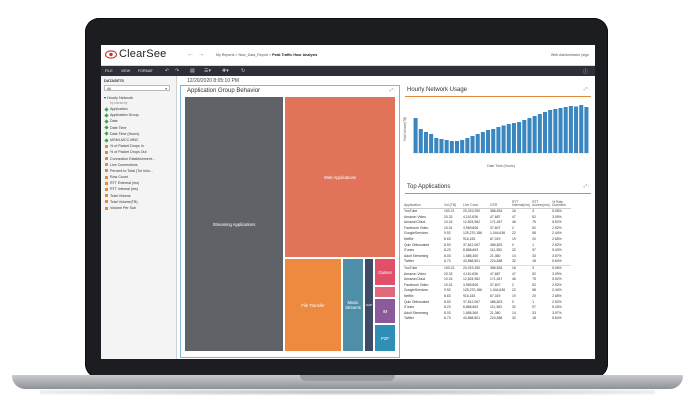 The image size is (695, 410). I want to click on dataset-field-item: Date, so click(139, 121).